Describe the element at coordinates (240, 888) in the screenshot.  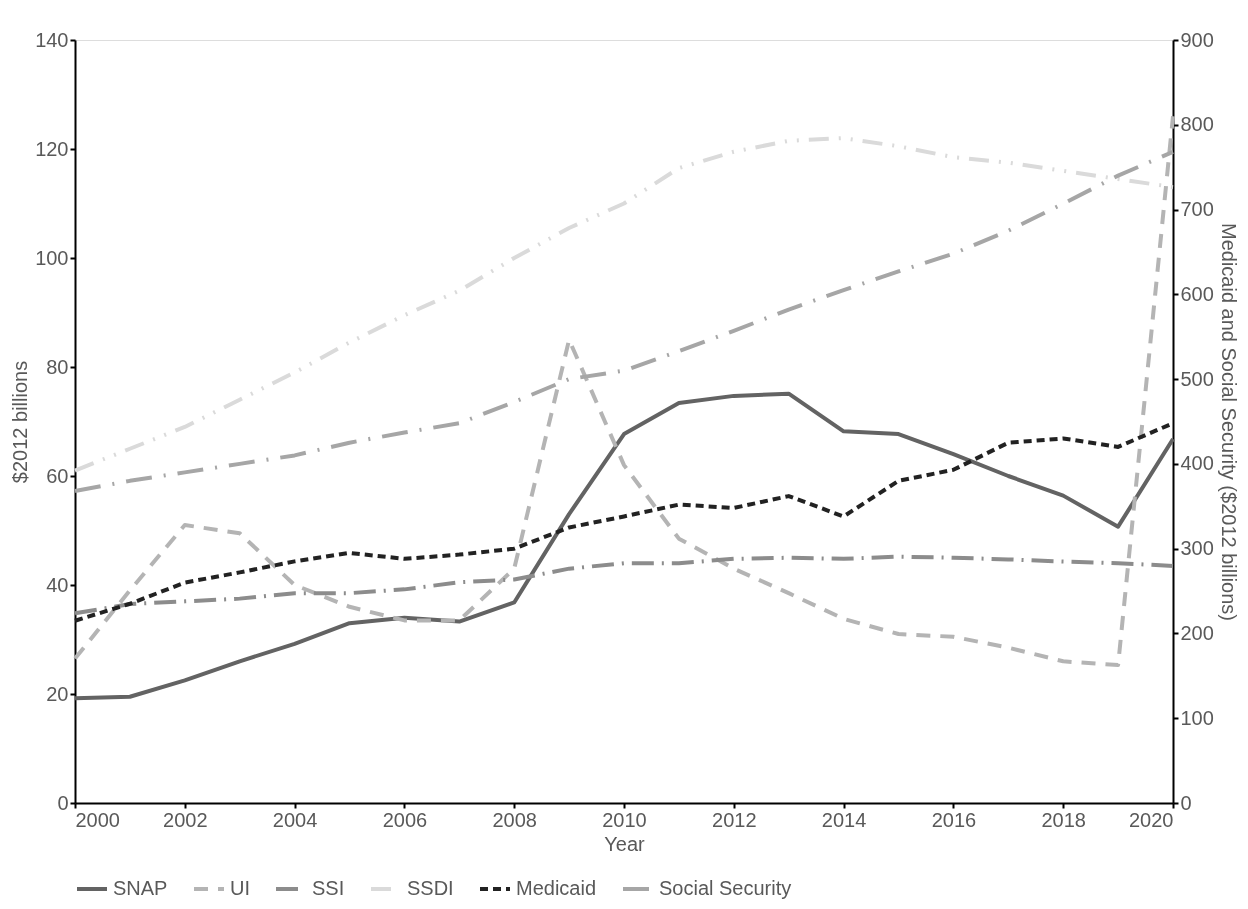
I see `legend-label: UI` at that location.